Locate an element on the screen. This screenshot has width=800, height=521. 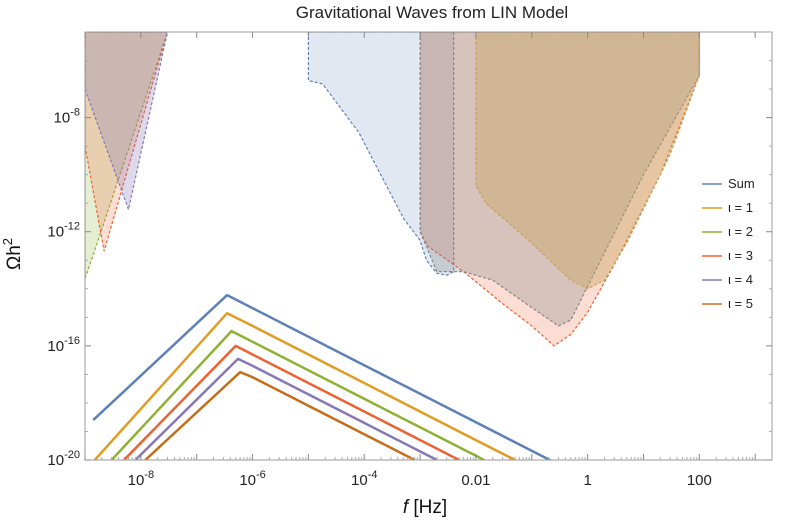
y-tick-label: 10-16 is located at coordinates (63, 345).